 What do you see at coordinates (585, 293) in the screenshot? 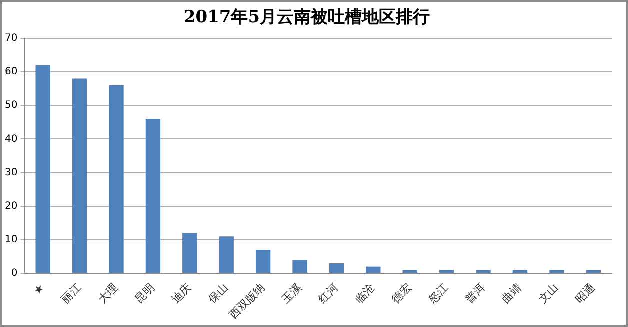
I see `x-tick-label: 昭通` at bounding box center [585, 293].